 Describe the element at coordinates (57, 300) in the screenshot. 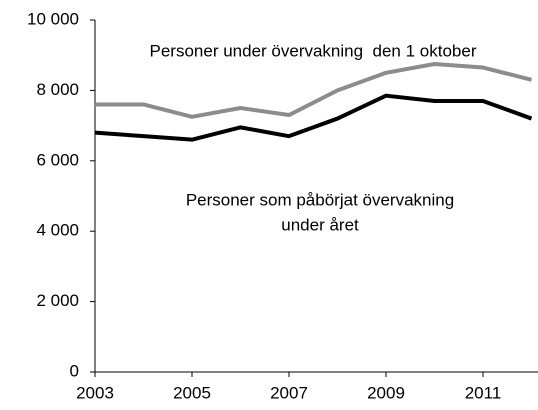

I see `y-tick-label: 2 000` at that location.